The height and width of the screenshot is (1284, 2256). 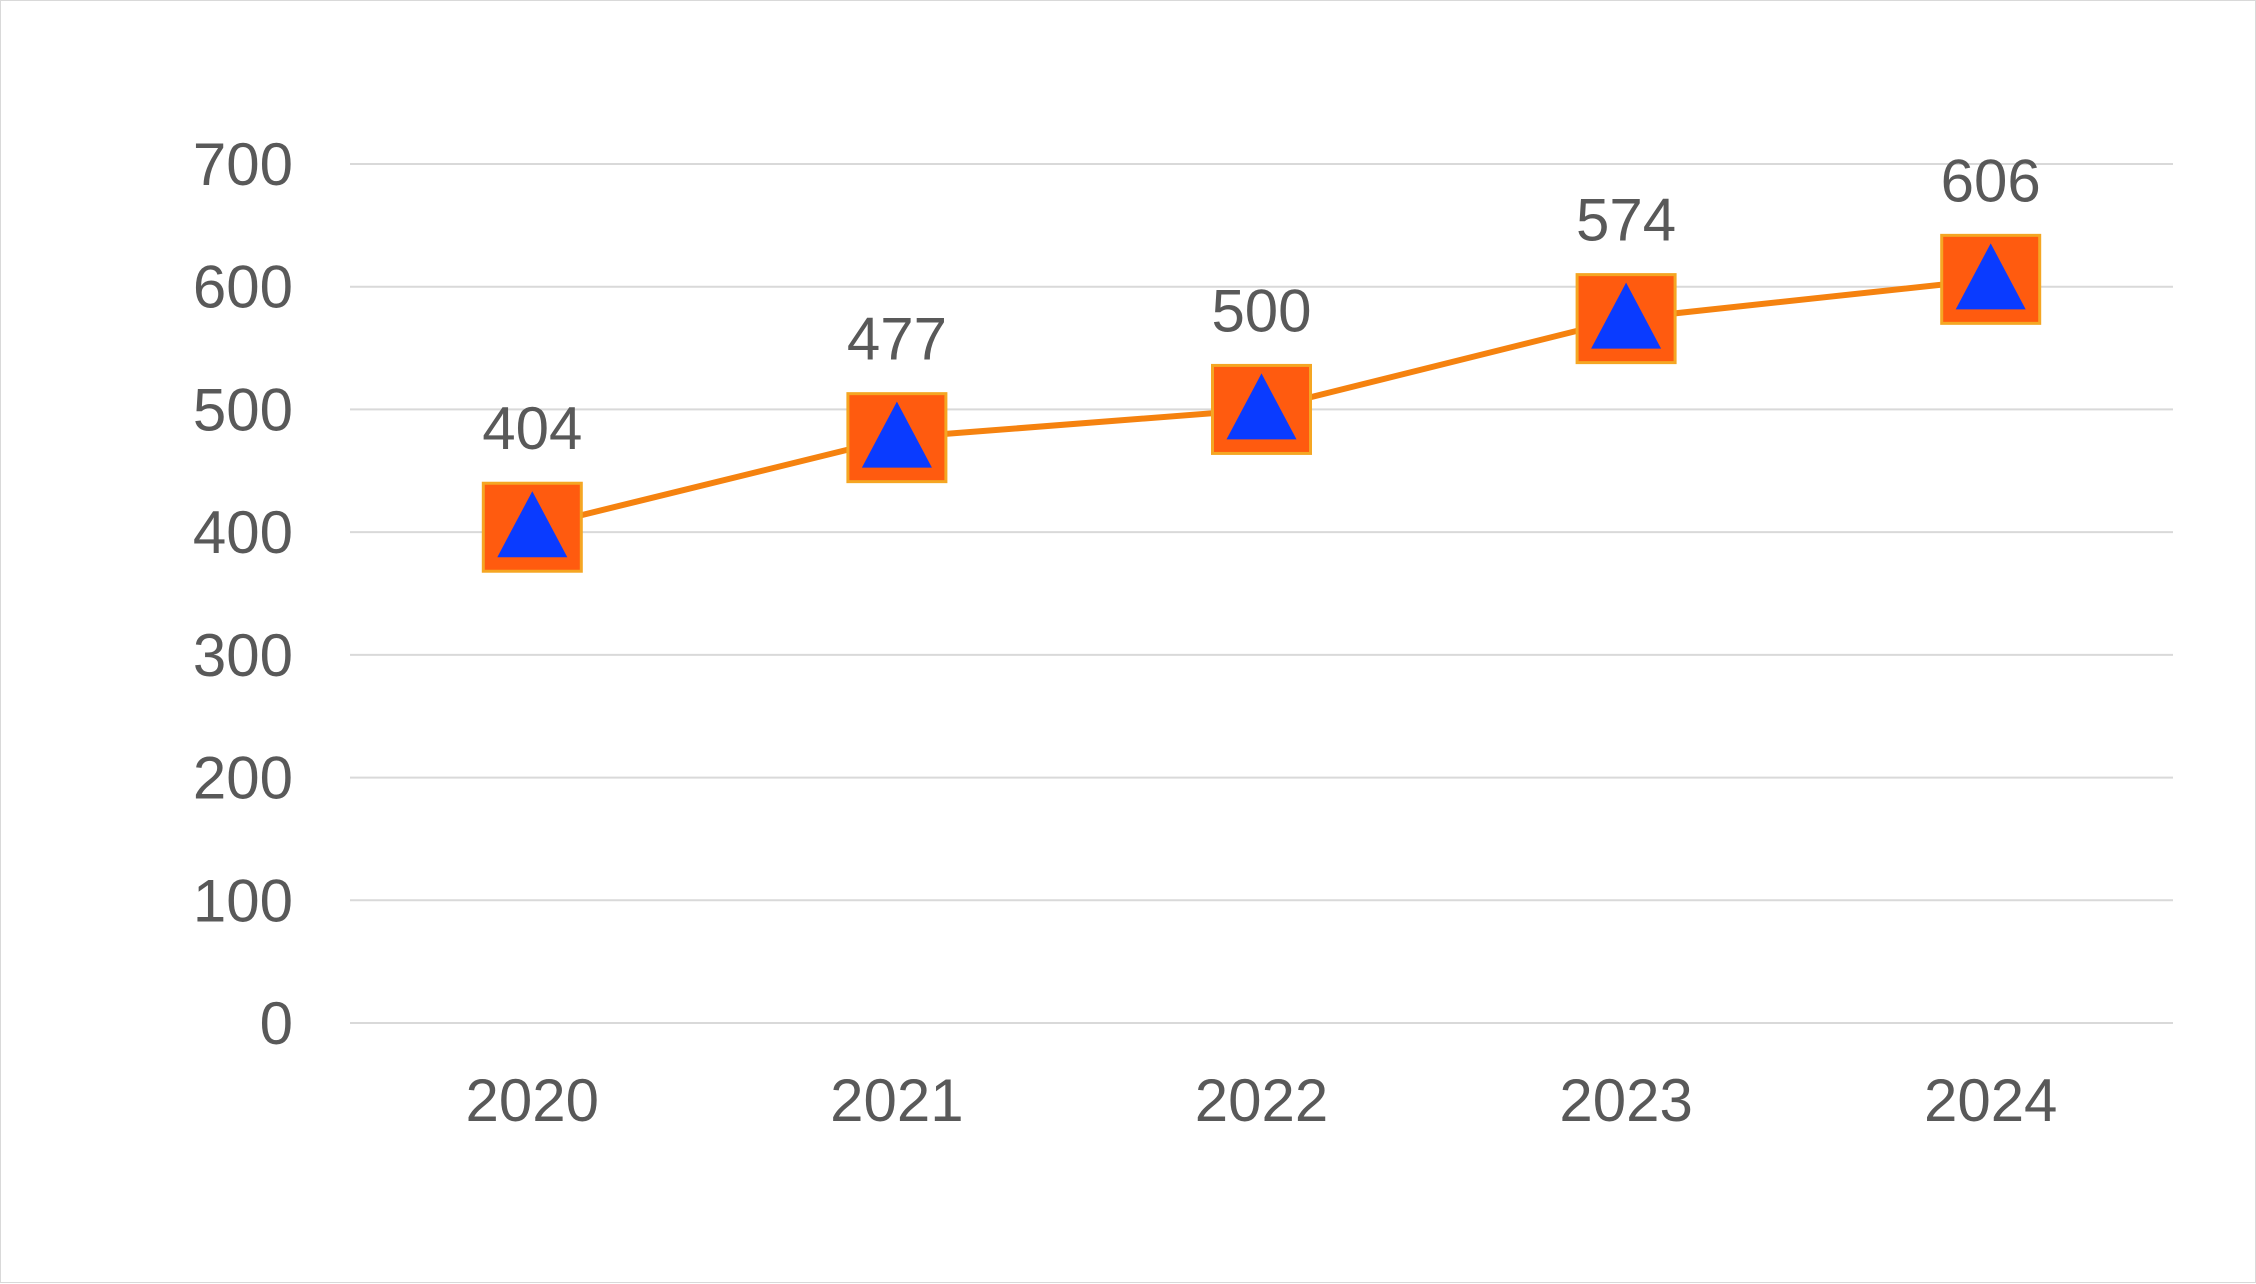 I want to click on x-tick-label: 2020, so click(x=532, y=1100).